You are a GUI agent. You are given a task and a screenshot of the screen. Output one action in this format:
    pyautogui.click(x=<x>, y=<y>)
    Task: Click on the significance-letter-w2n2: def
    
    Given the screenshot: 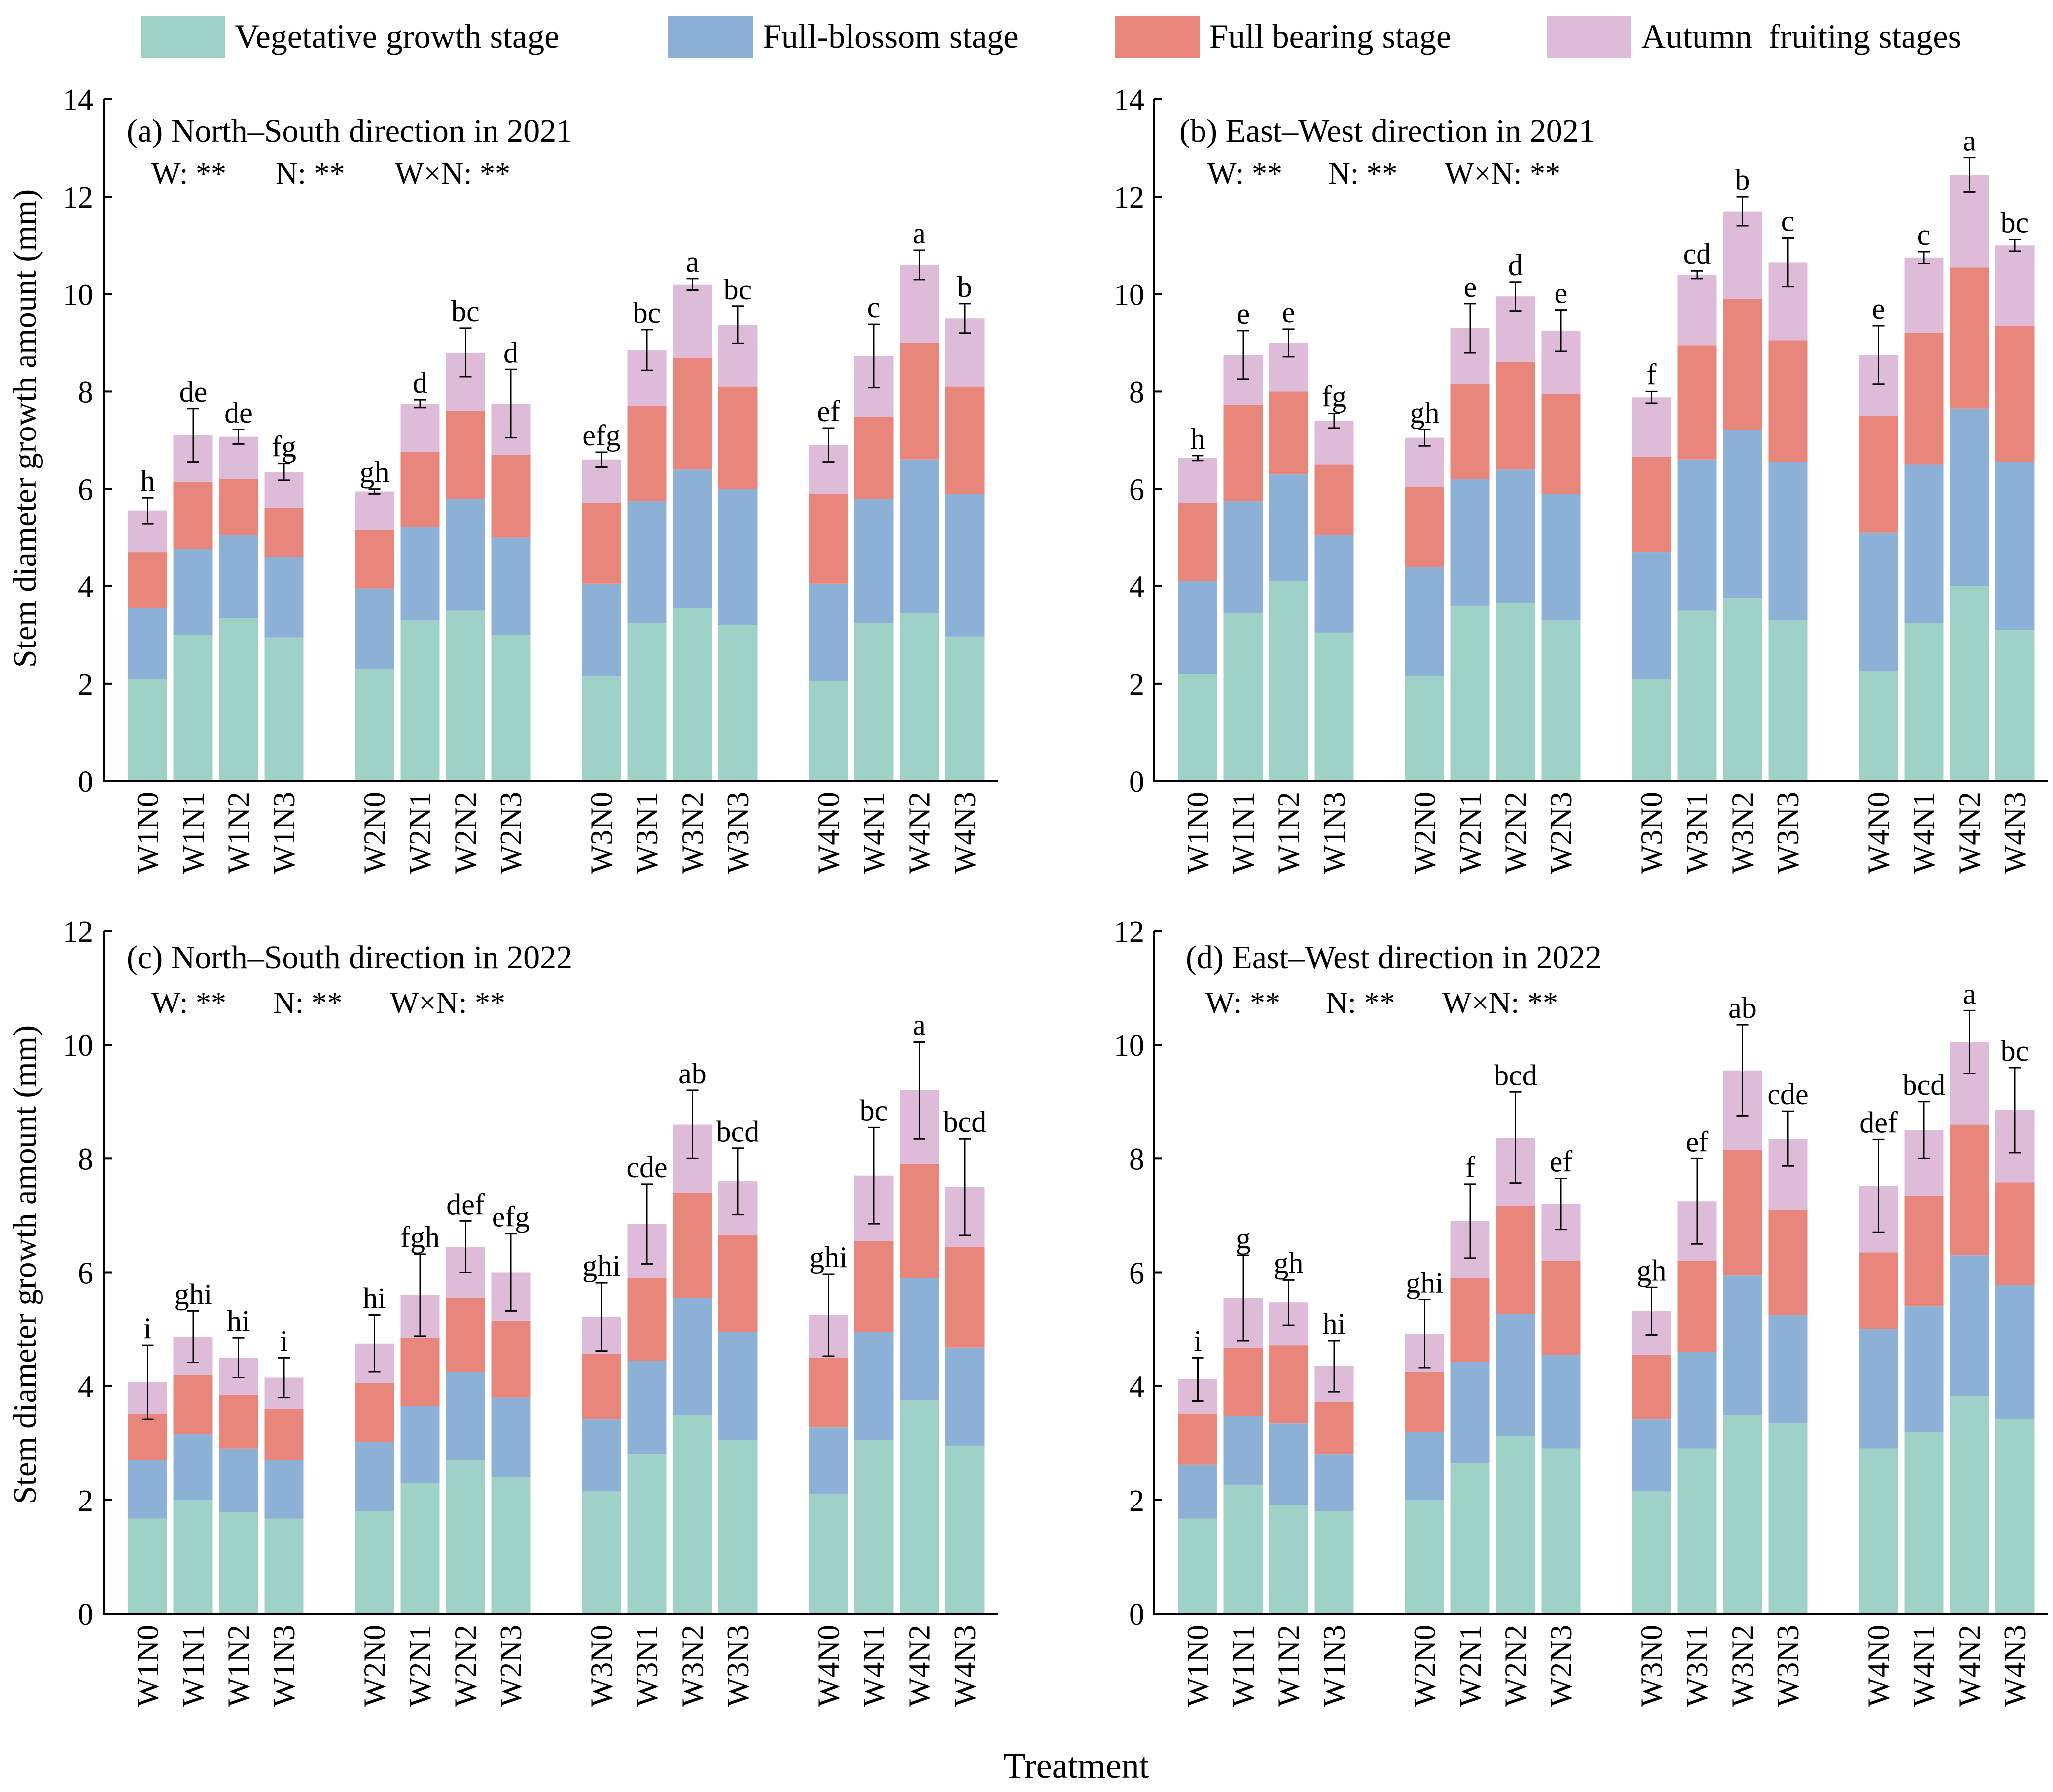 What is the action you would take?
    pyautogui.click(x=465, y=1204)
    